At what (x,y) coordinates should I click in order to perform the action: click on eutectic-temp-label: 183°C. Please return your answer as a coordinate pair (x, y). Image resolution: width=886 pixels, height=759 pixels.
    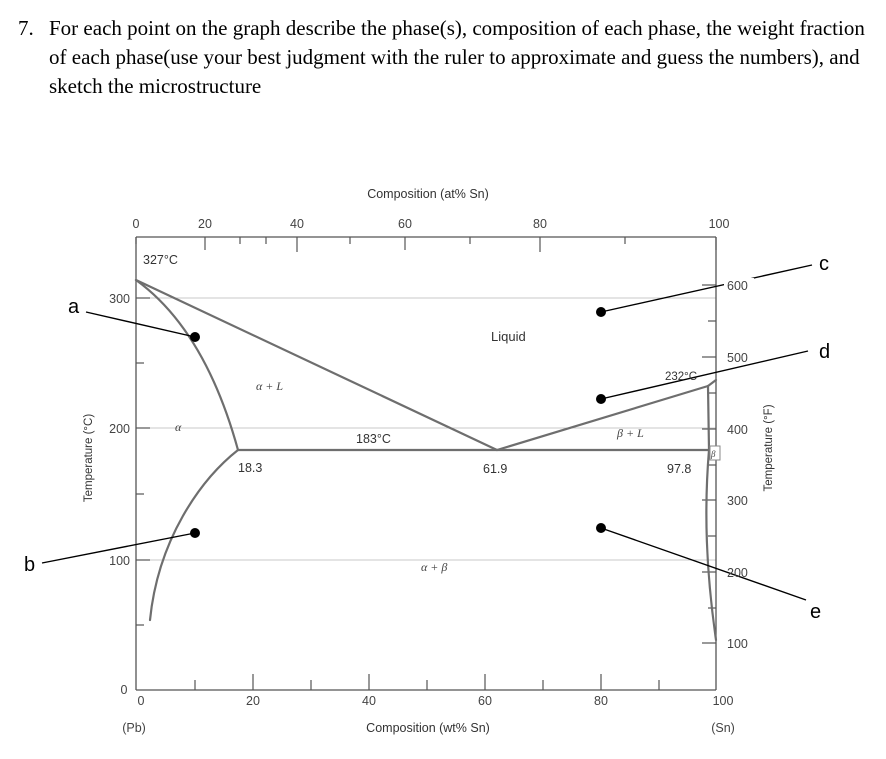
    Looking at the image, I should click on (373, 439).